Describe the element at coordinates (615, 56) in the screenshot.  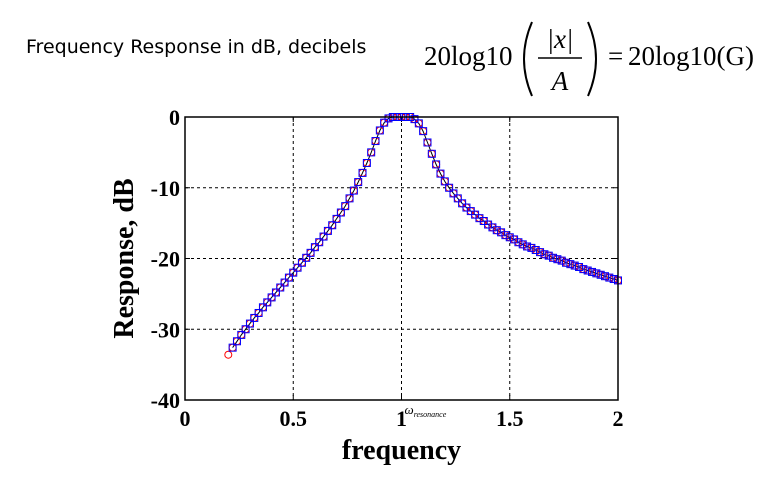
I see `formula-equals: =` at that location.